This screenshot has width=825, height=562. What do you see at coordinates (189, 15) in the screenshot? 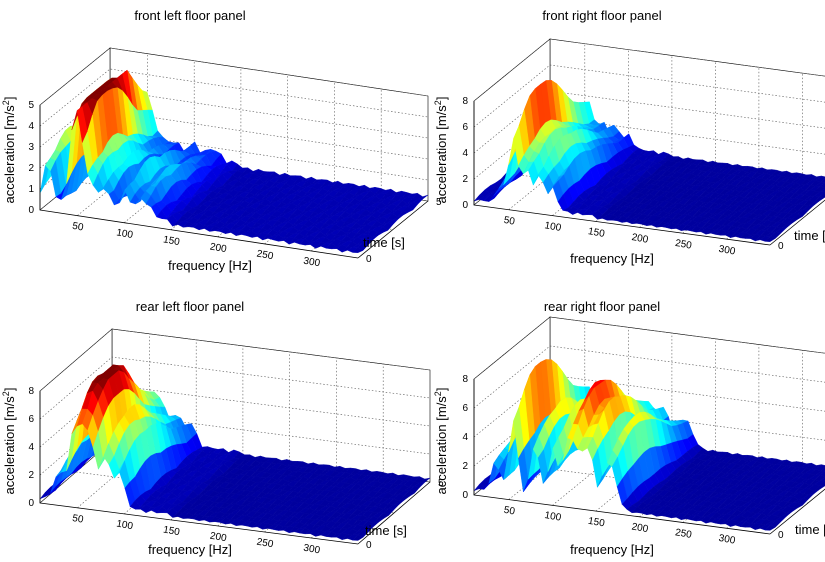
I see `chart-title: front left floor panel` at bounding box center [189, 15].